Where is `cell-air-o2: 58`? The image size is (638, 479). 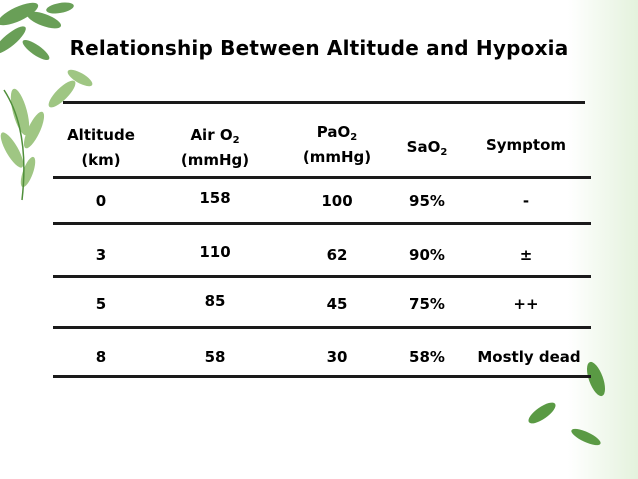
cell-air-o2: 58 is located at coordinates (215, 357).